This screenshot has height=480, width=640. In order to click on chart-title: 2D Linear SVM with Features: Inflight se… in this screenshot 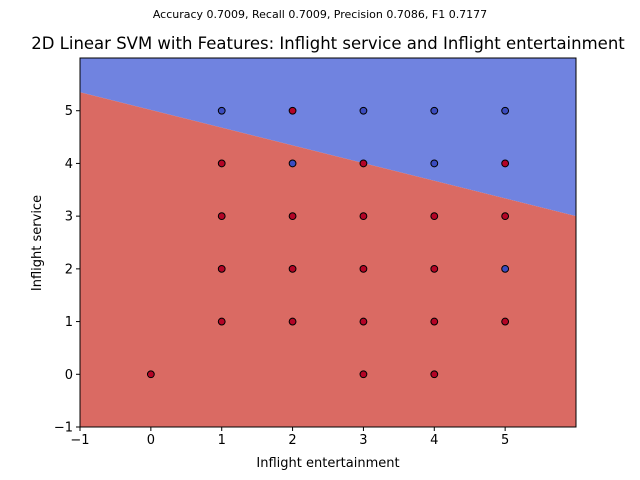, I will do `click(328, 43)`.